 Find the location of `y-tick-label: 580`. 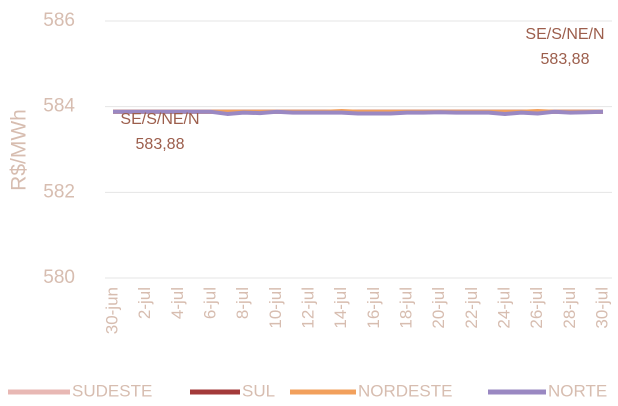

y-tick-label: 580 is located at coordinates (59, 277).